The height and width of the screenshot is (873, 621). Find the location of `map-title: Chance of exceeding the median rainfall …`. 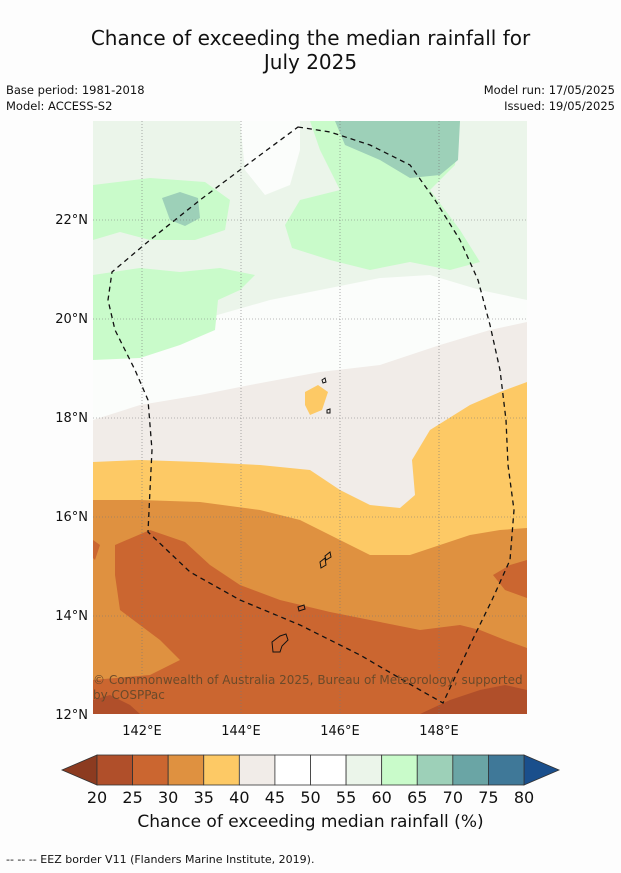

map-title: Chance of exceeding the median rainfall … is located at coordinates (310, 50).